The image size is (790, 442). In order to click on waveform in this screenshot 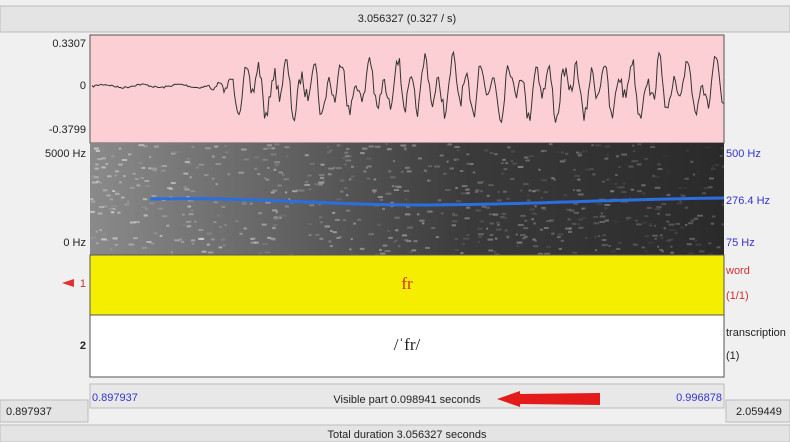, I will do `click(407, 87)`.